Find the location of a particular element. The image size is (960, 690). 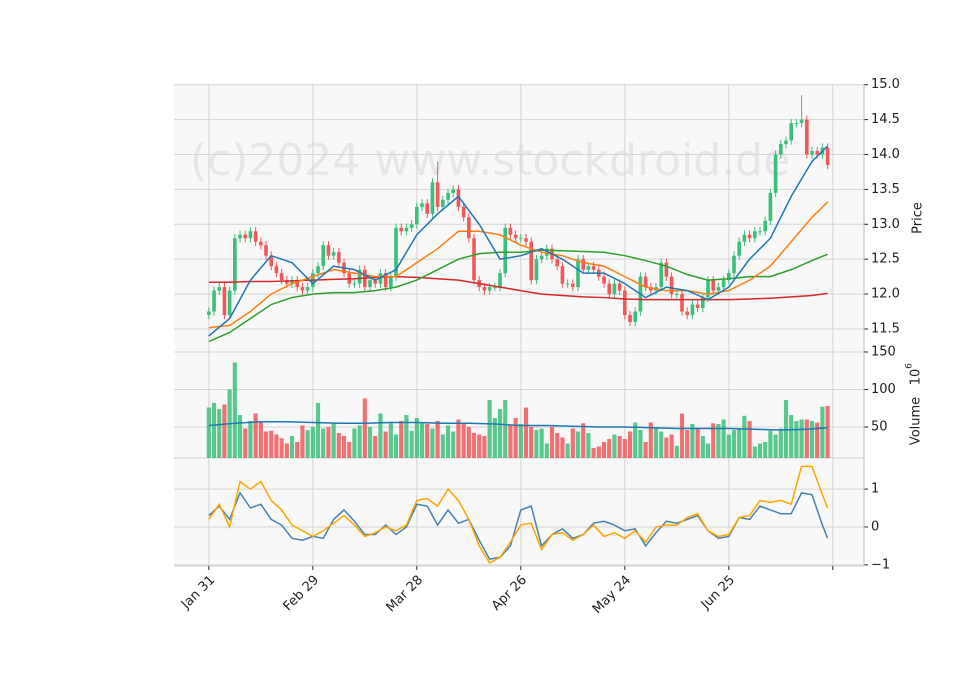

y-tick-label: 12.5 is located at coordinates (885, 259).